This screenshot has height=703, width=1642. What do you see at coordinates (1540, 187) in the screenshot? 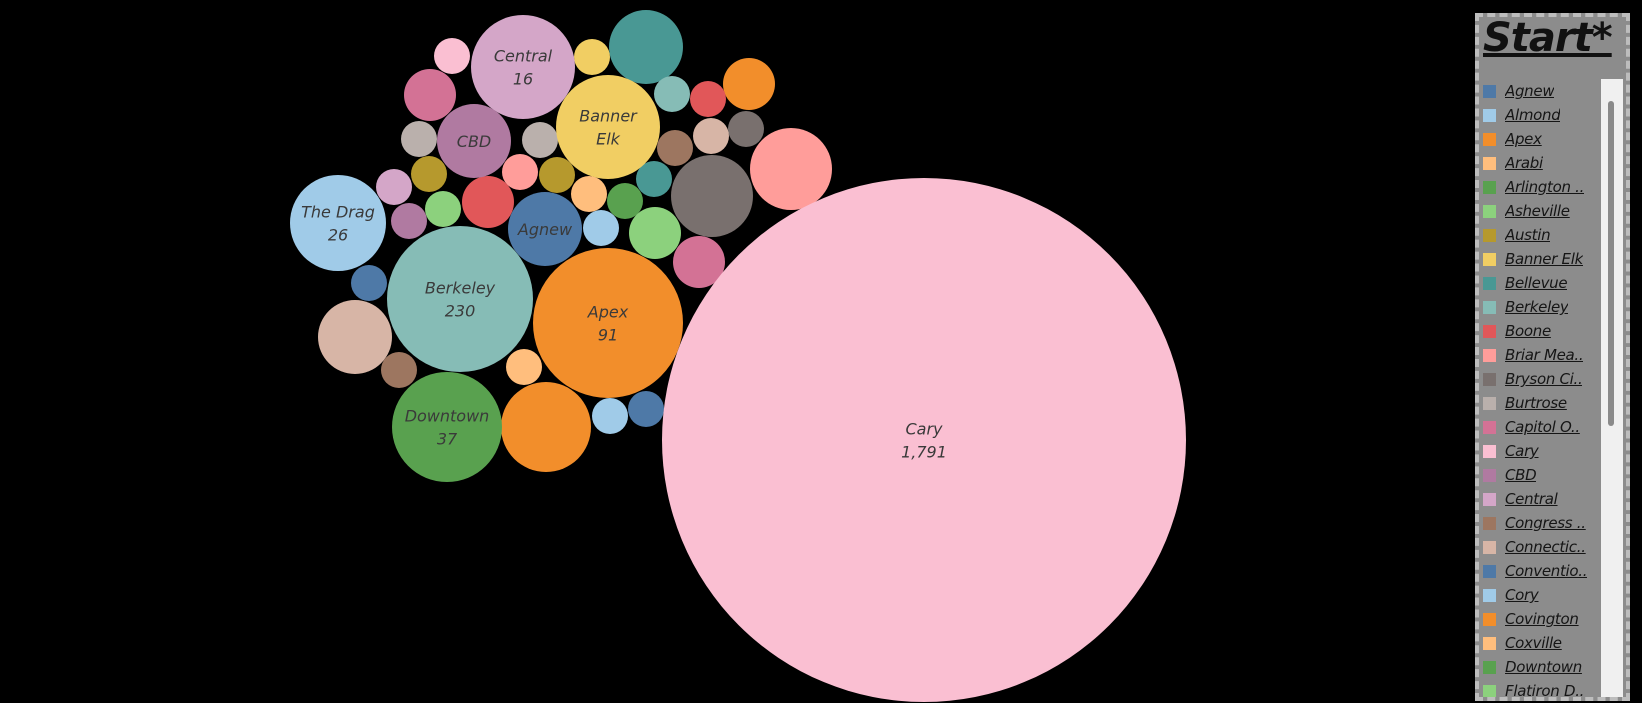
I see `legend-item: Arlington ..` at bounding box center [1540, 187].